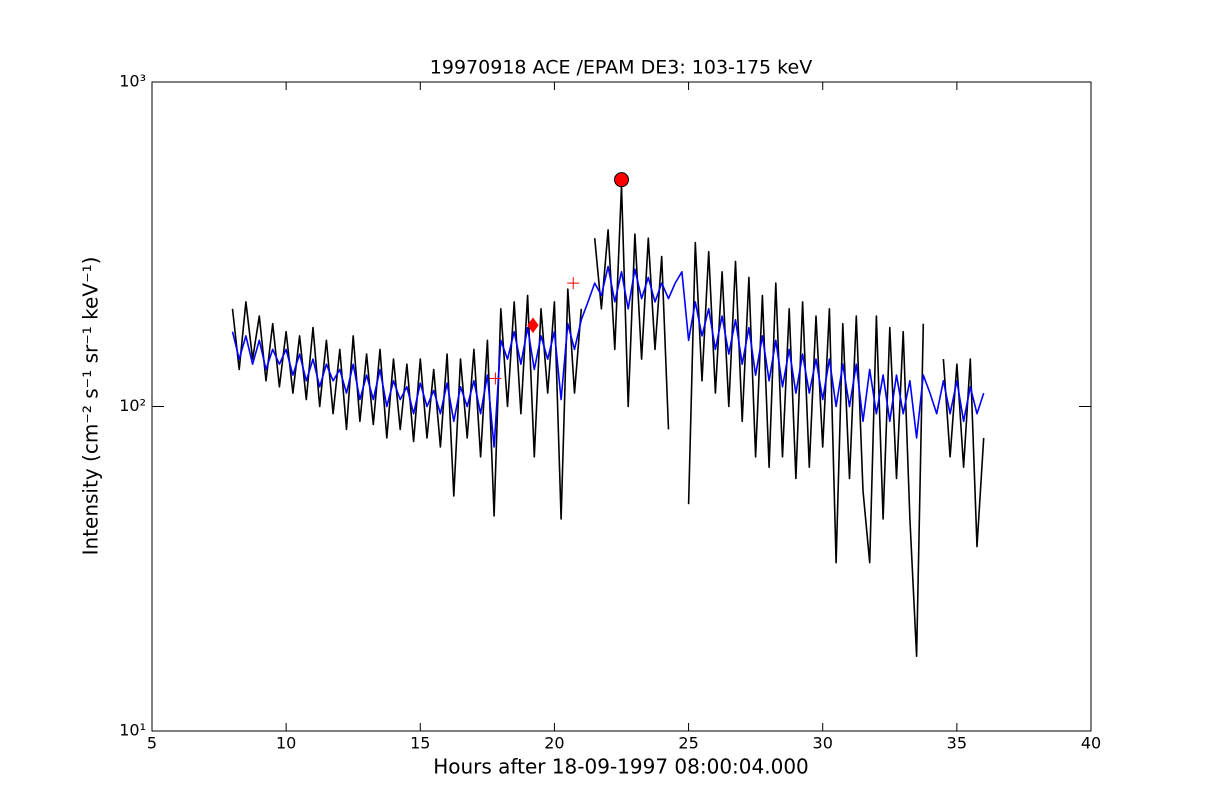 The image size is (1212, 812). I want to click on x-tick-label: 15, so click(420, 743).